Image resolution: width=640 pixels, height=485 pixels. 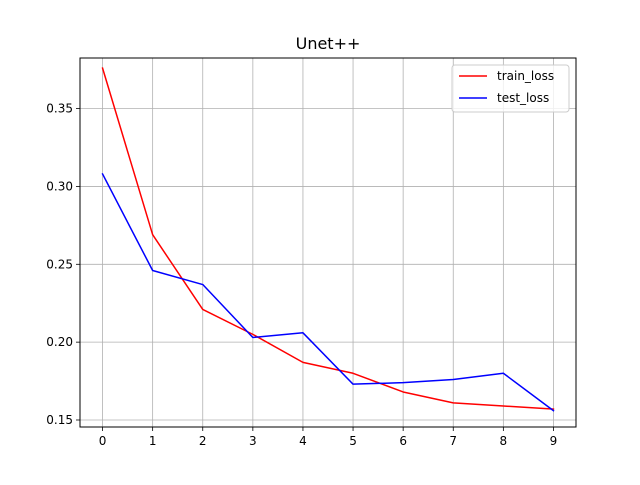 What do you see at coordinates (328, 43) in the screenshot?
I see `chart-title: Unet++` at bounding box center [328, 43].